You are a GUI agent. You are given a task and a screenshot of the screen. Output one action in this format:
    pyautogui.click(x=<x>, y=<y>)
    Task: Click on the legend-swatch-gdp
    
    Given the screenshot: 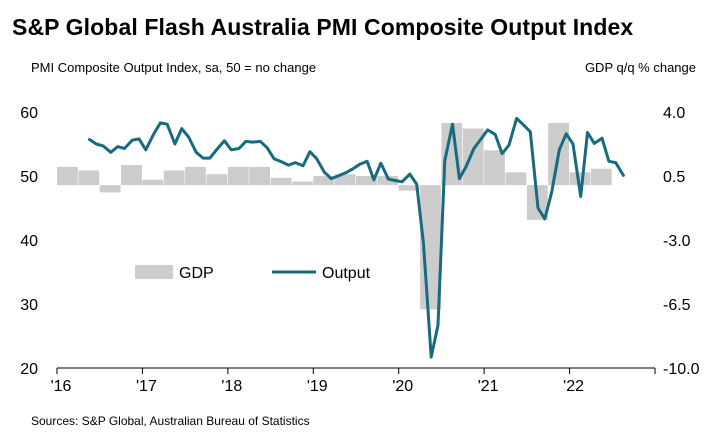 What is the action you would take?
    pyautogui.click(x=154, y=272)
    